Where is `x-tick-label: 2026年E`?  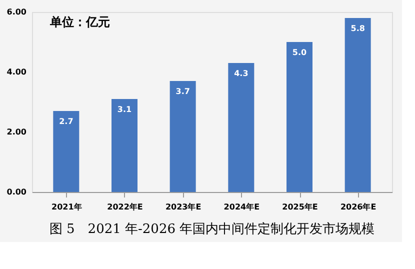 x-tick-label: 2026年E is located at coordinates (358, 207).